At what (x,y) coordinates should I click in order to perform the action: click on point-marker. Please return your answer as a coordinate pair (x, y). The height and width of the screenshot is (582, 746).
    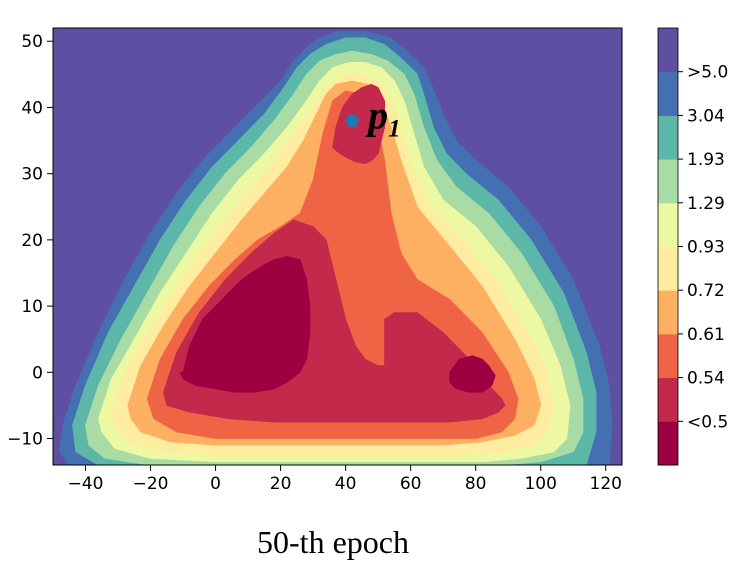
    Looking at the image, I should click on (352, 121).